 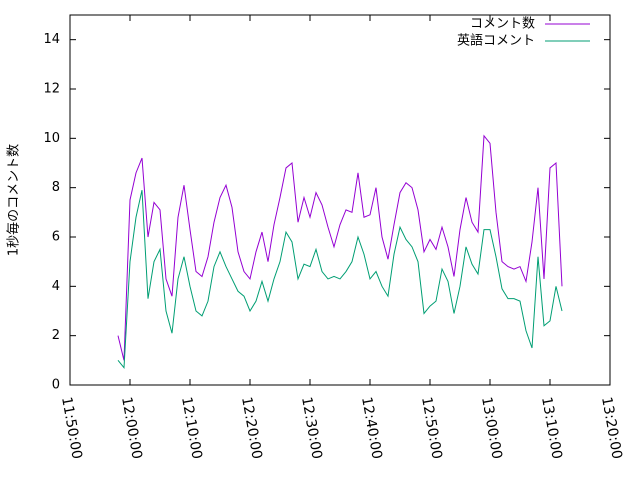 I want to click on x-tick-label: 13:10:00, so click(x=551, y=428).